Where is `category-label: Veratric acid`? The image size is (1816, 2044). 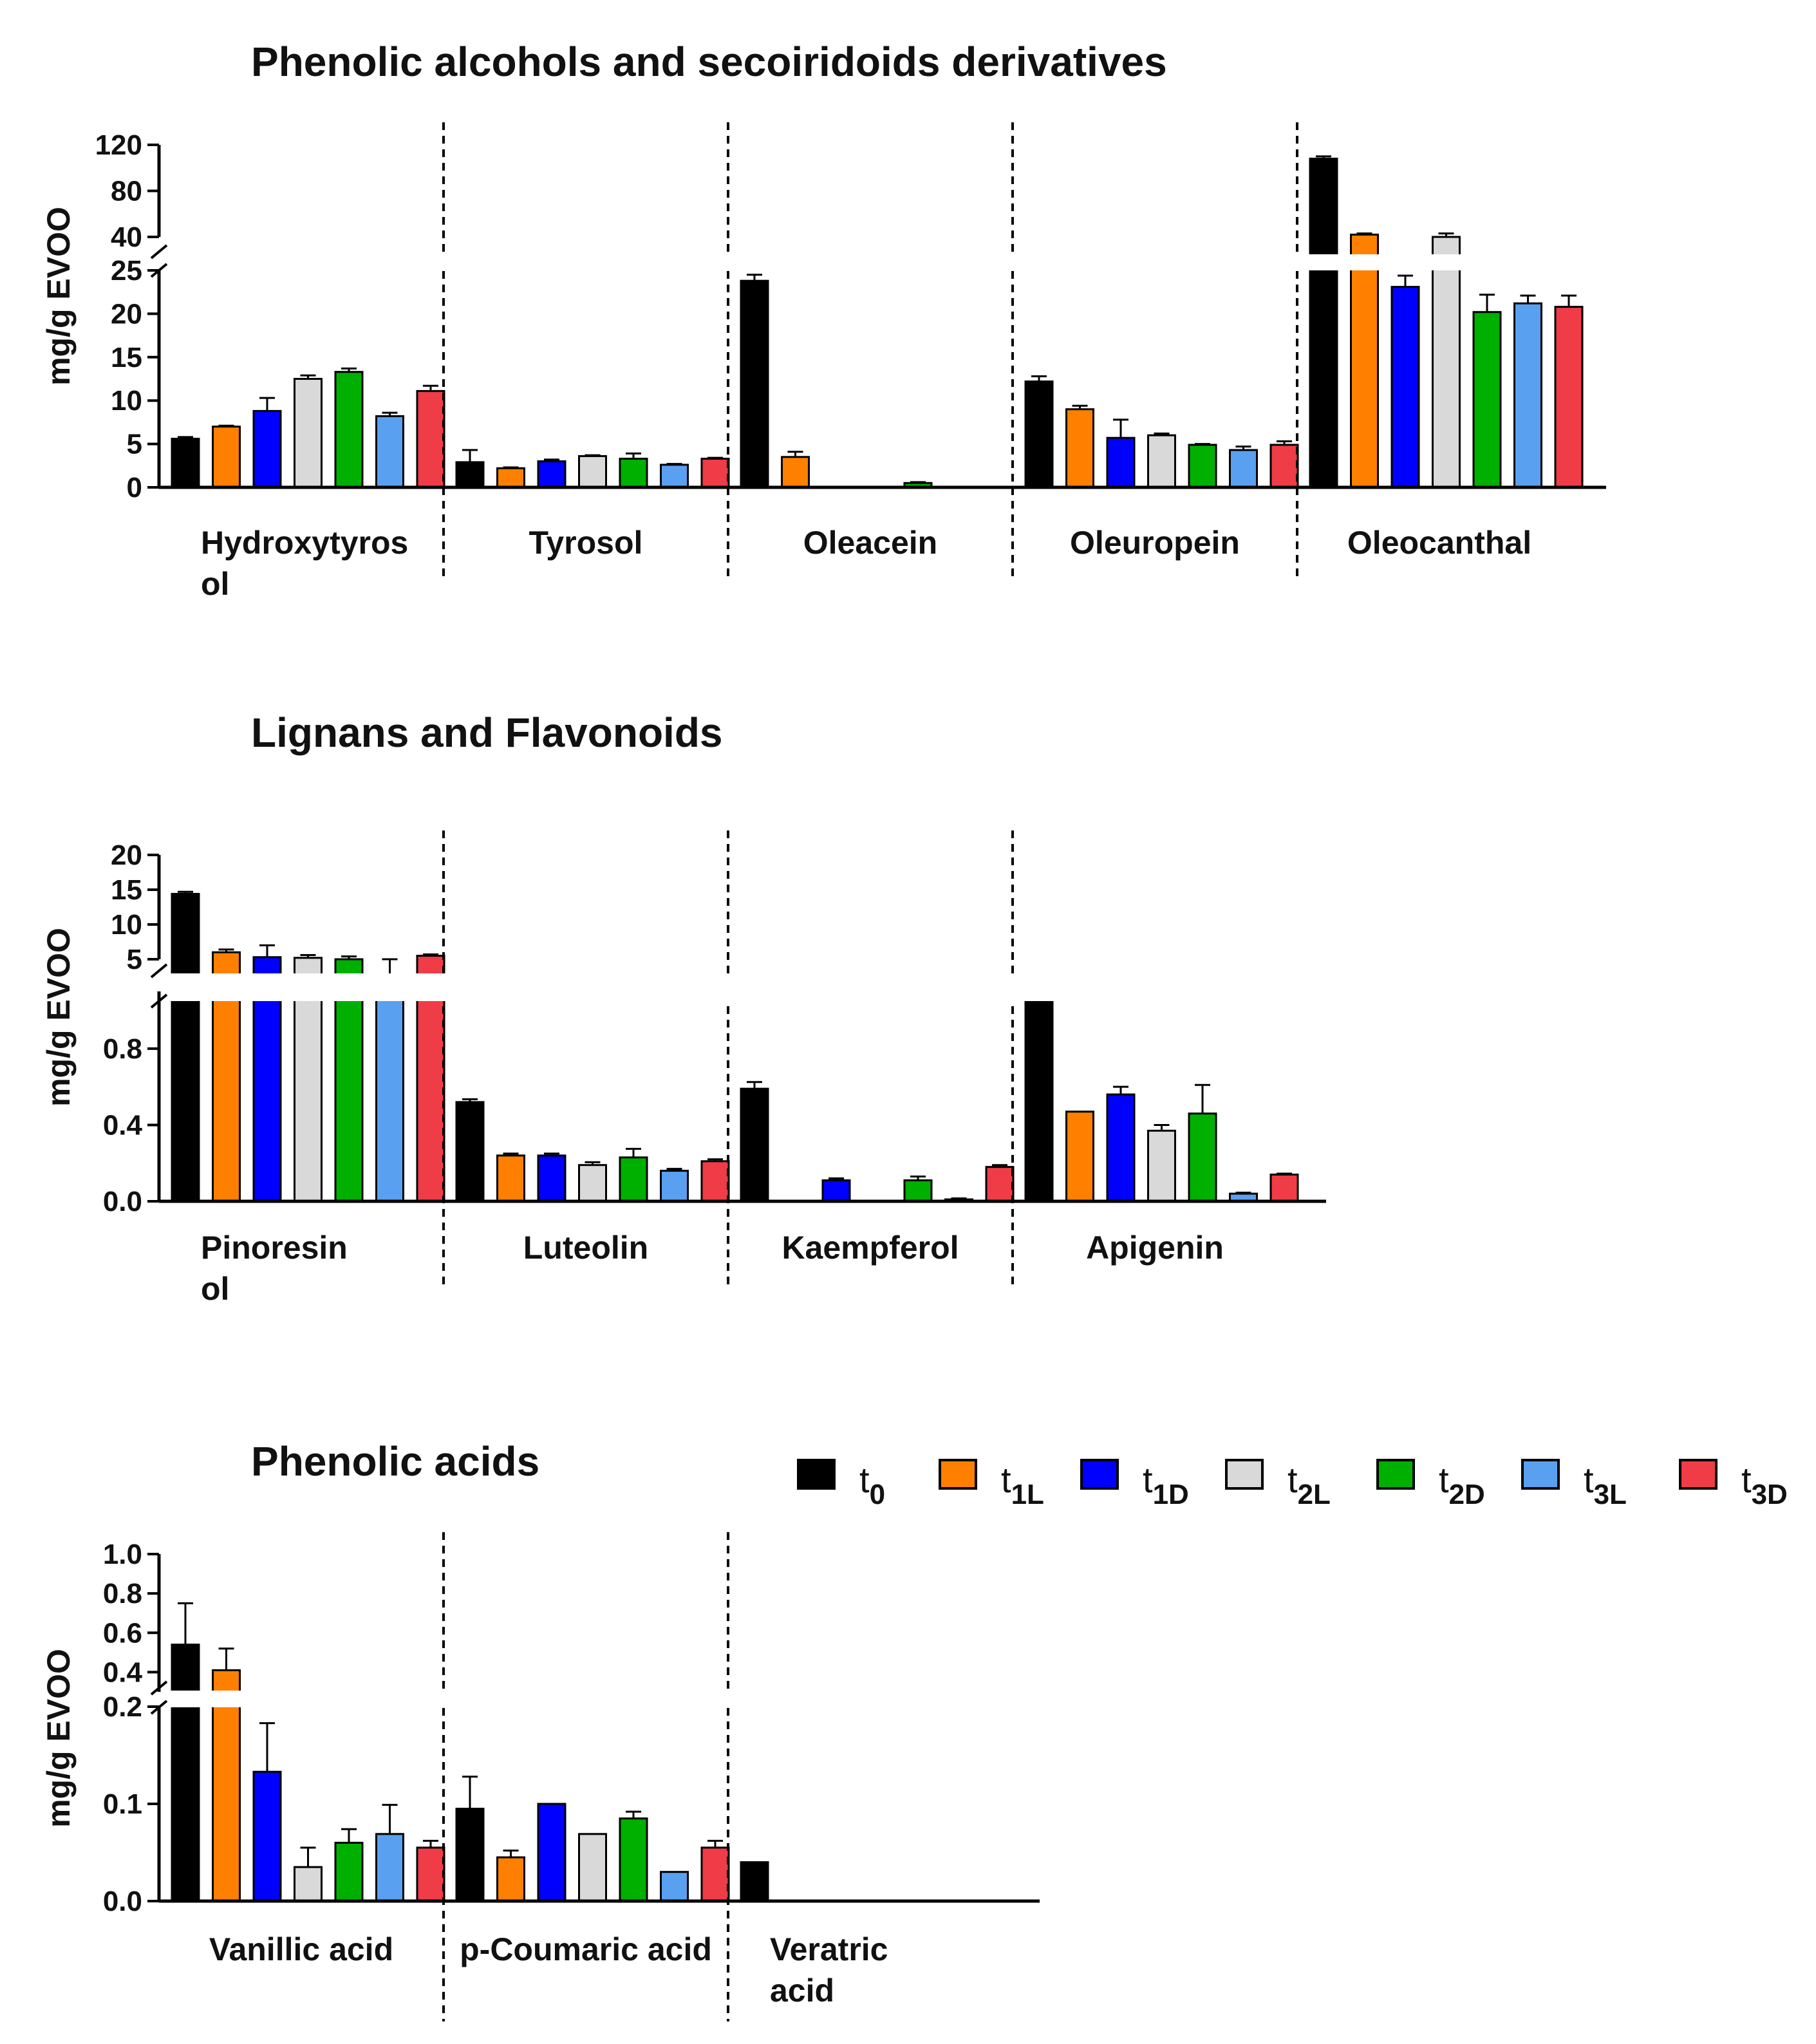 category-label: Veratric acid is located at coordinates (829, 1970).